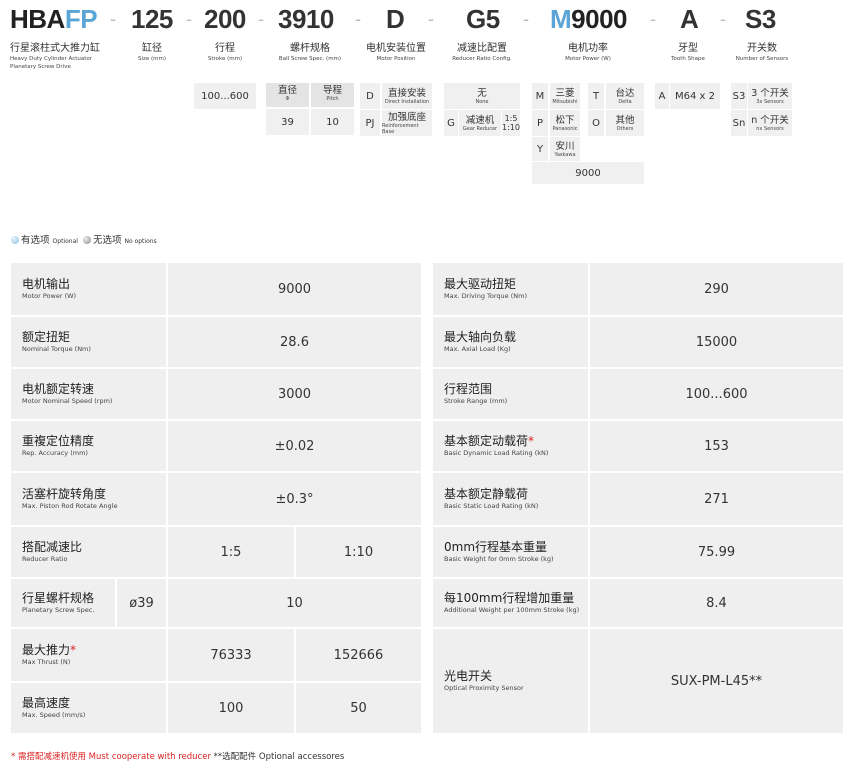 The width and height of the screenshot is (851, 783). I want to click on reducer-ratio-label: 减速比配置 Reducer Ratio Config., so click(482, 52).